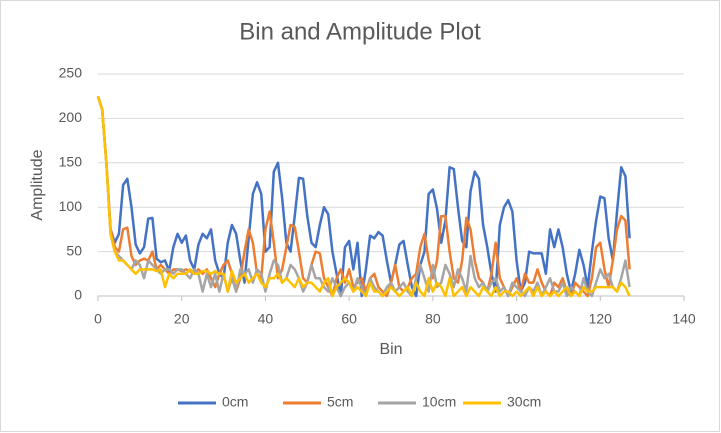 This screenshot has height=433, width=721. Describe the element at coordinates (524, 402) in the screenshot. I see `legend-label: 30cm` at that location.